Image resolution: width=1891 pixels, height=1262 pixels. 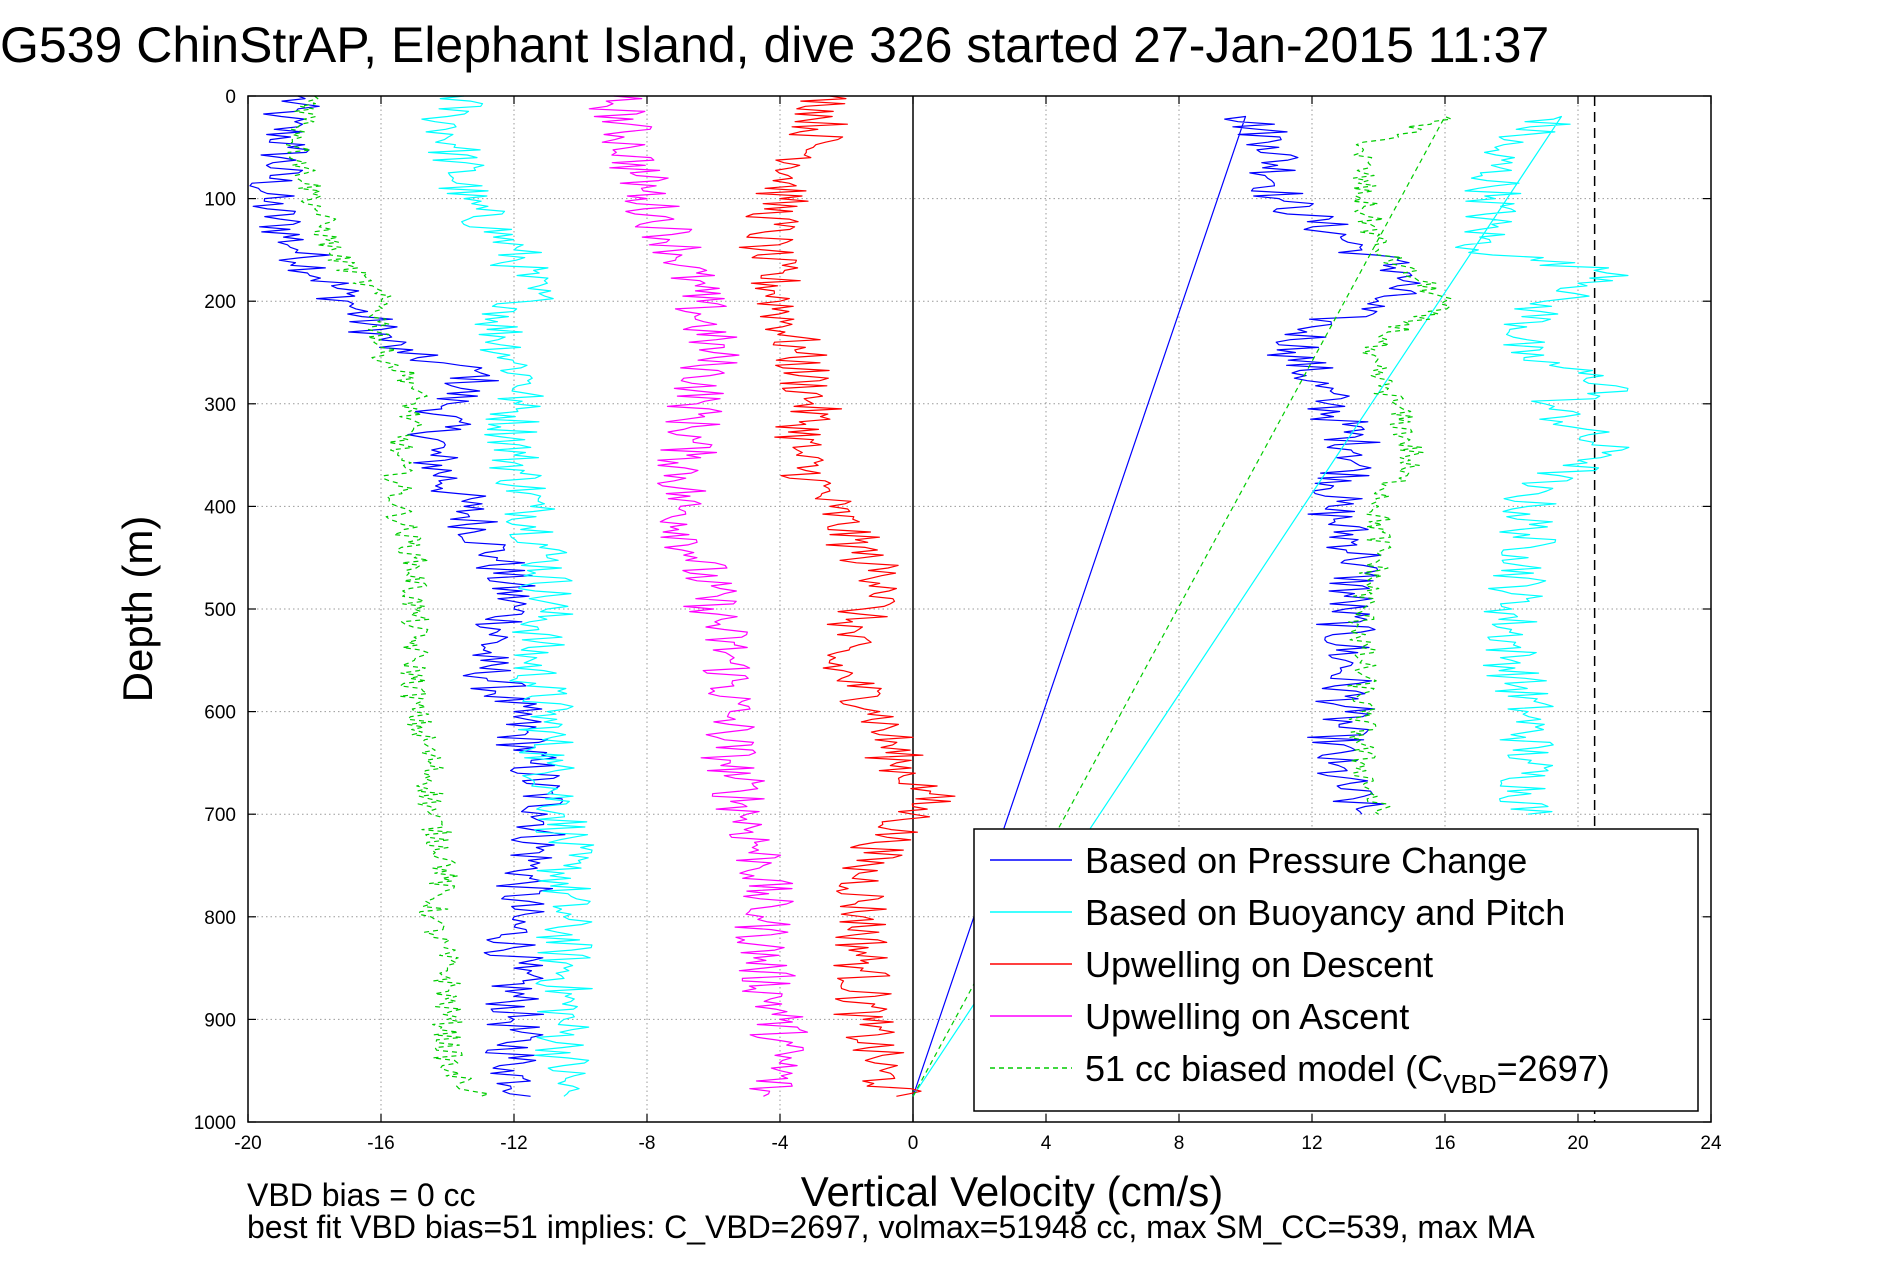 What do you see at coordinates (220, 405) in the screenshot?
I see `y-tick-label: 300` at bounding box center [220, 405].